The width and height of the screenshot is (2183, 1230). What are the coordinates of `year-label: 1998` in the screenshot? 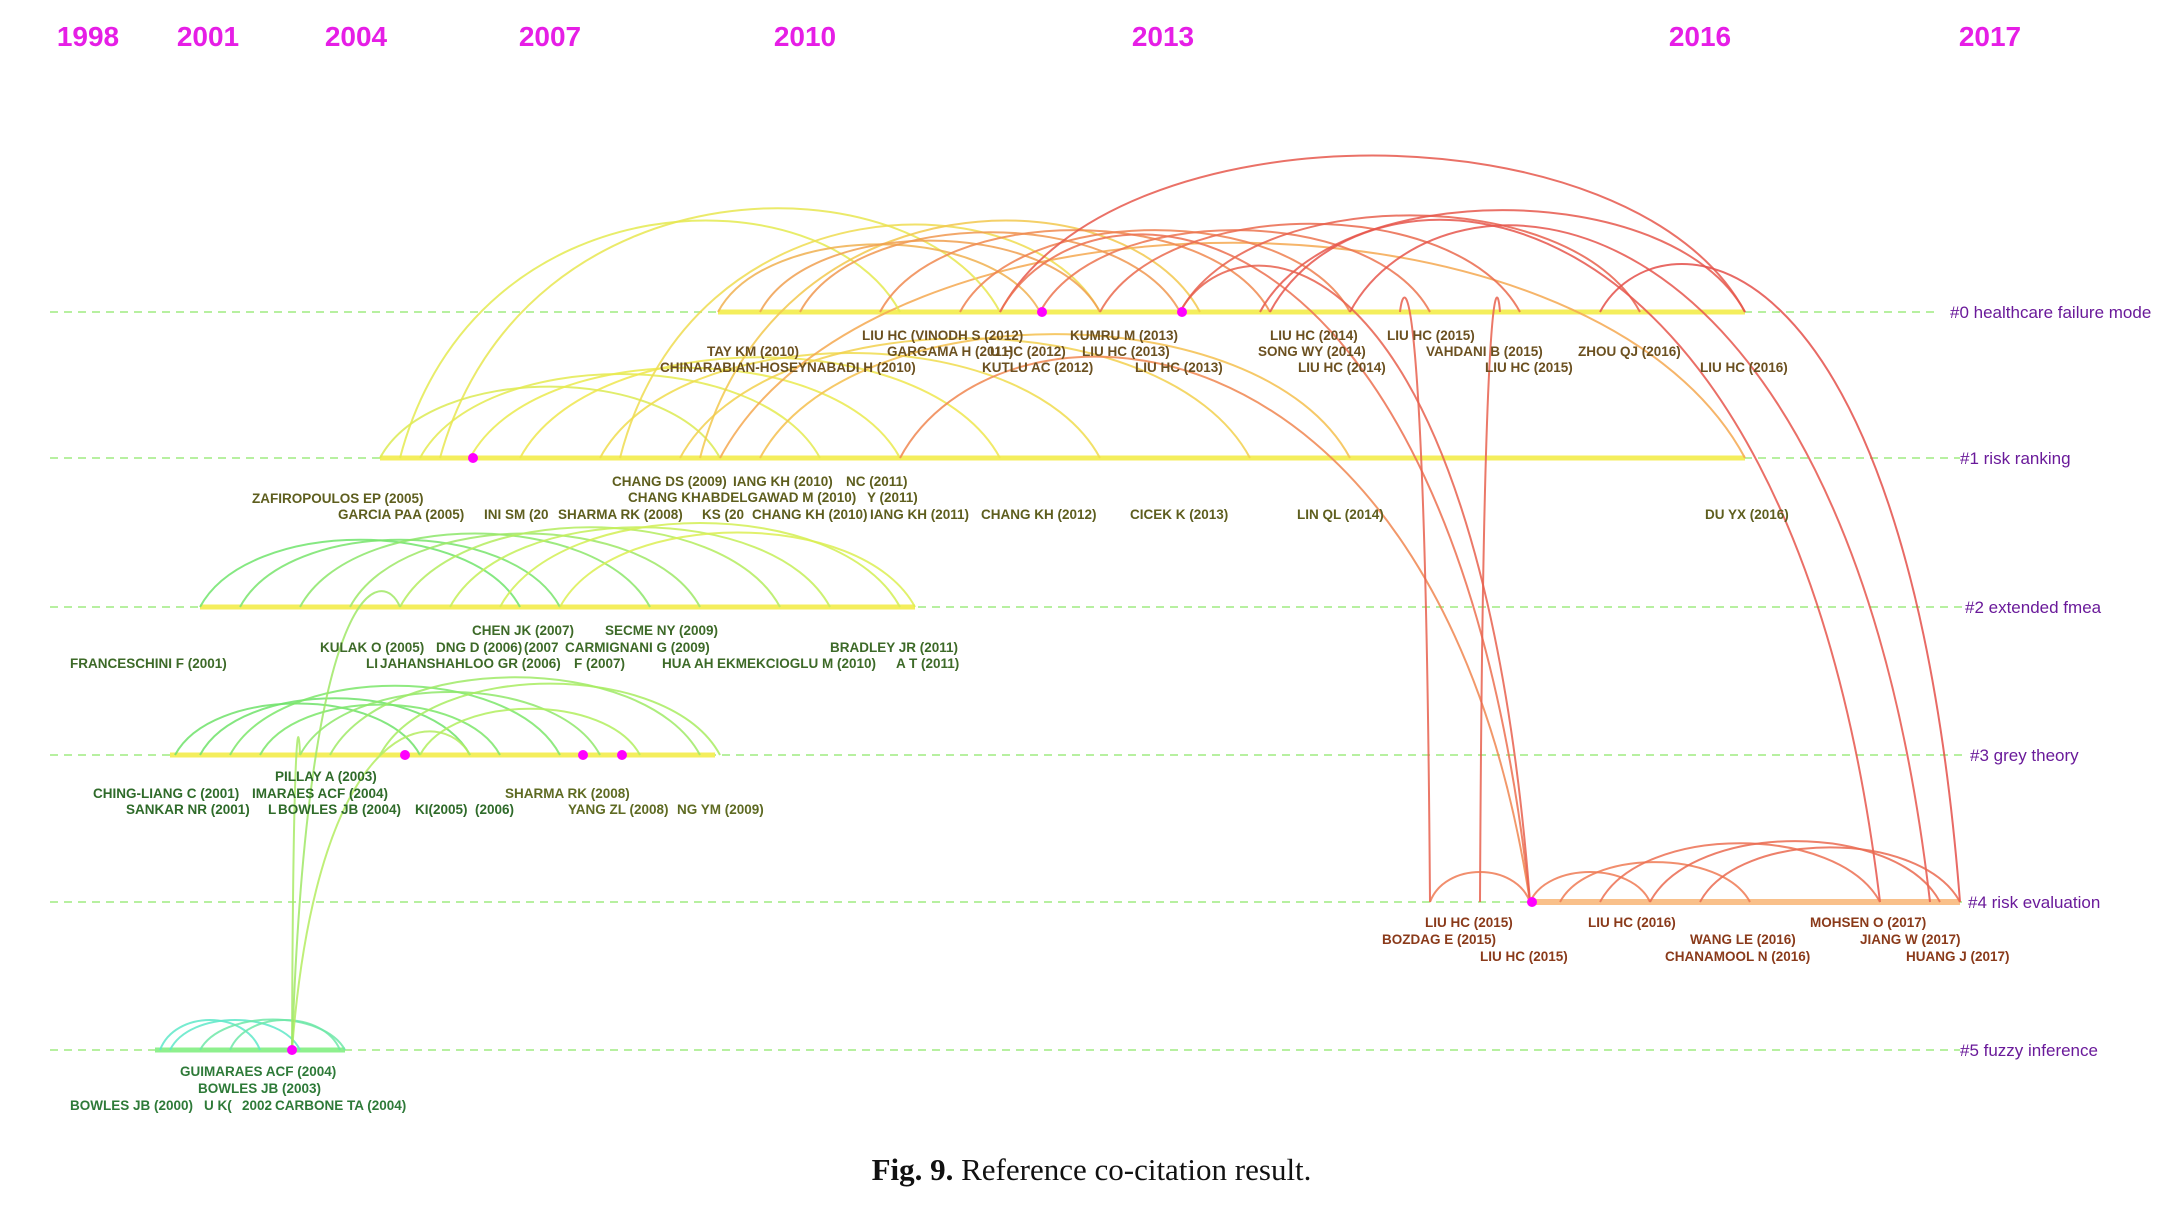 It's located at (88, 36).